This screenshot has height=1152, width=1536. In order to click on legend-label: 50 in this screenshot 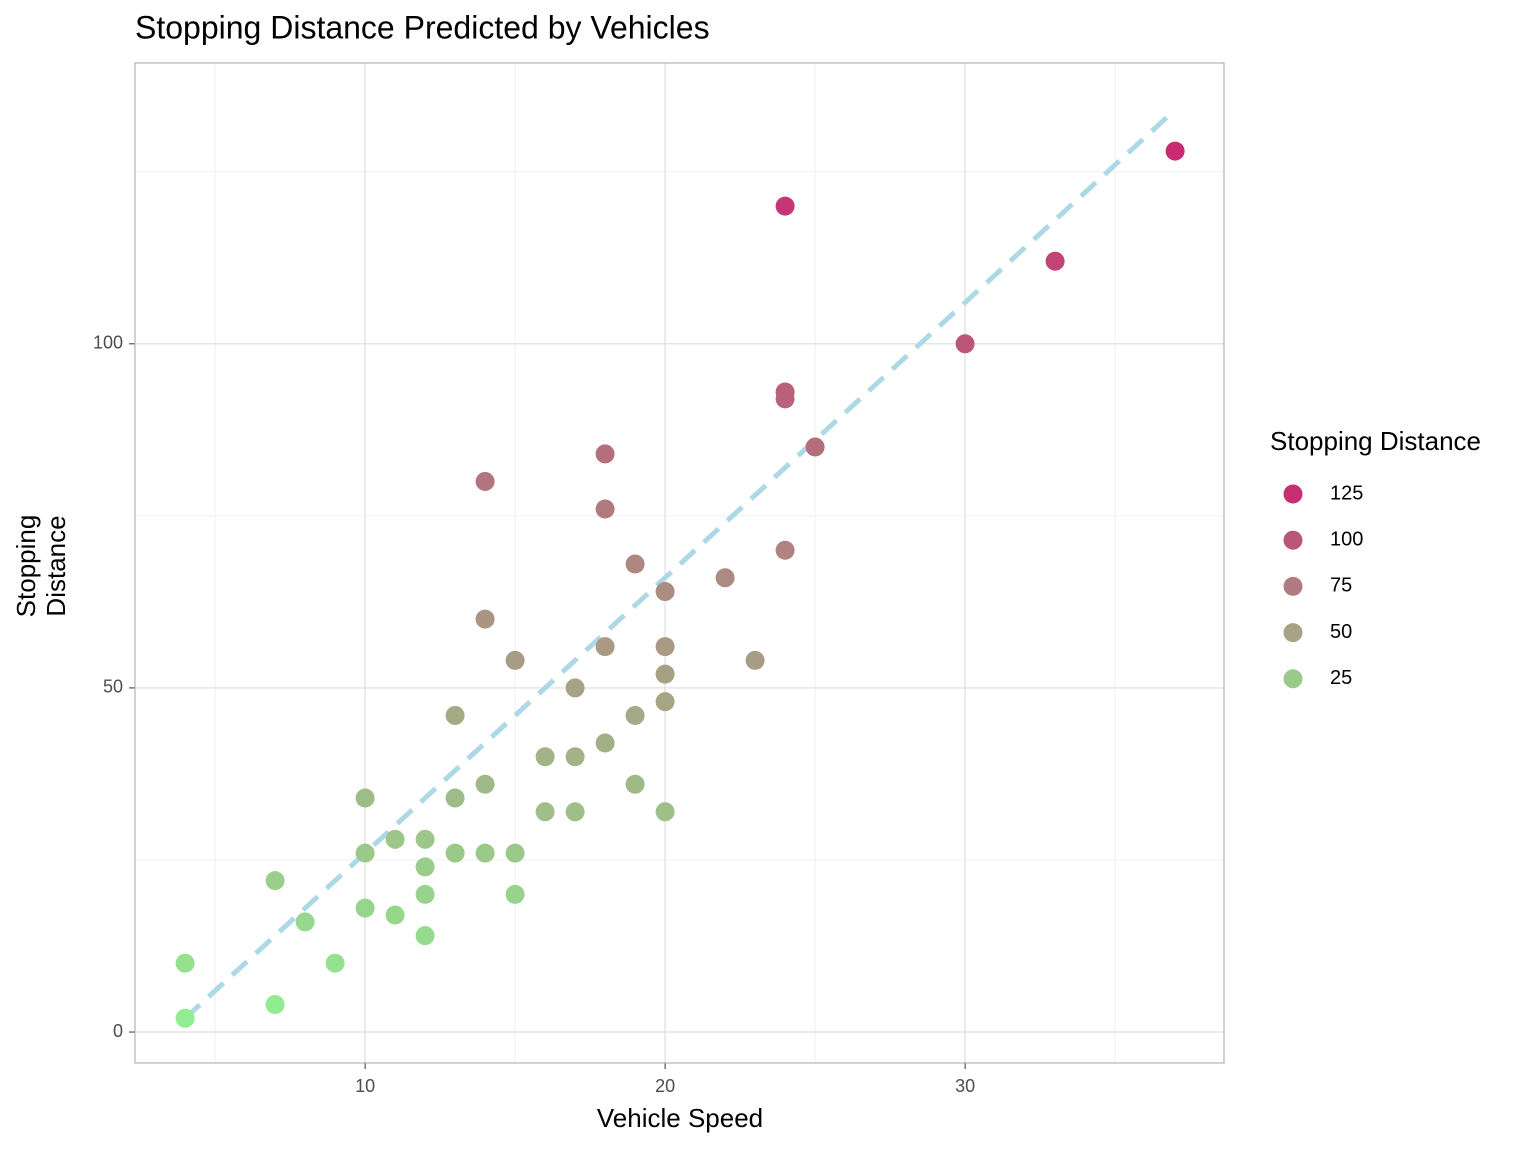, I will do `click(1341, 632)`.